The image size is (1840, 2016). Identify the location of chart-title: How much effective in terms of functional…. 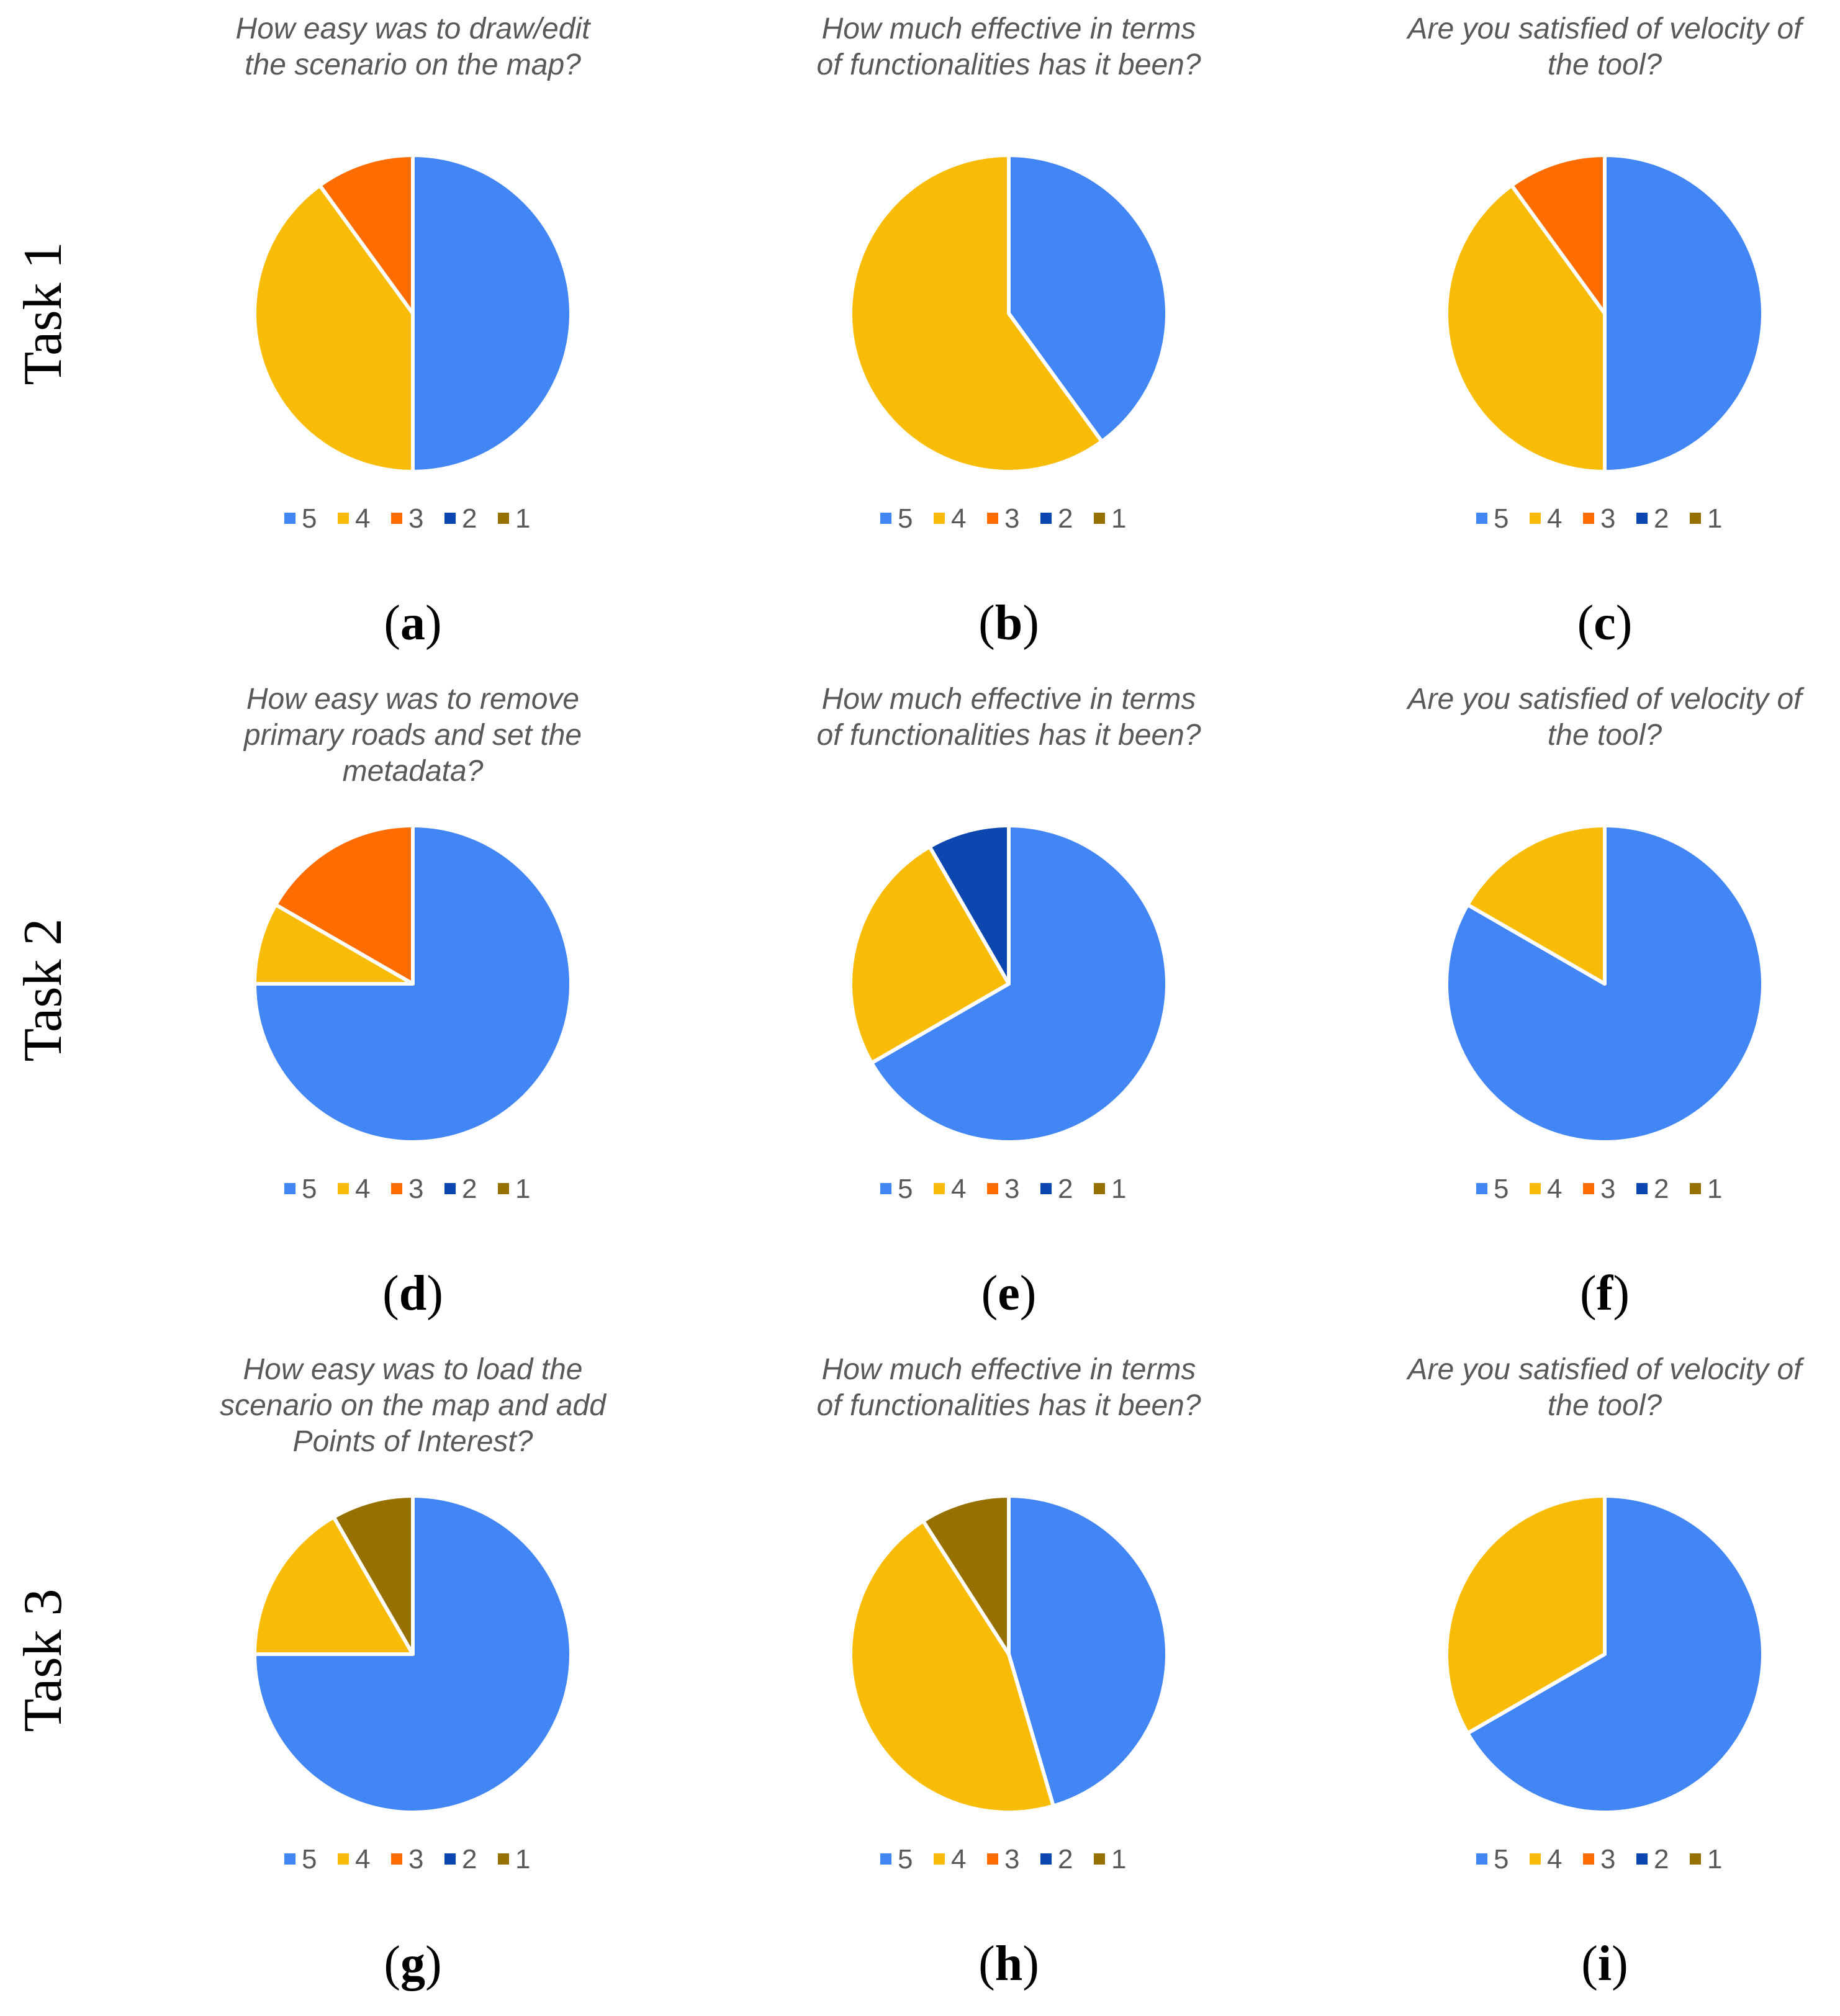
(1008, 1387).